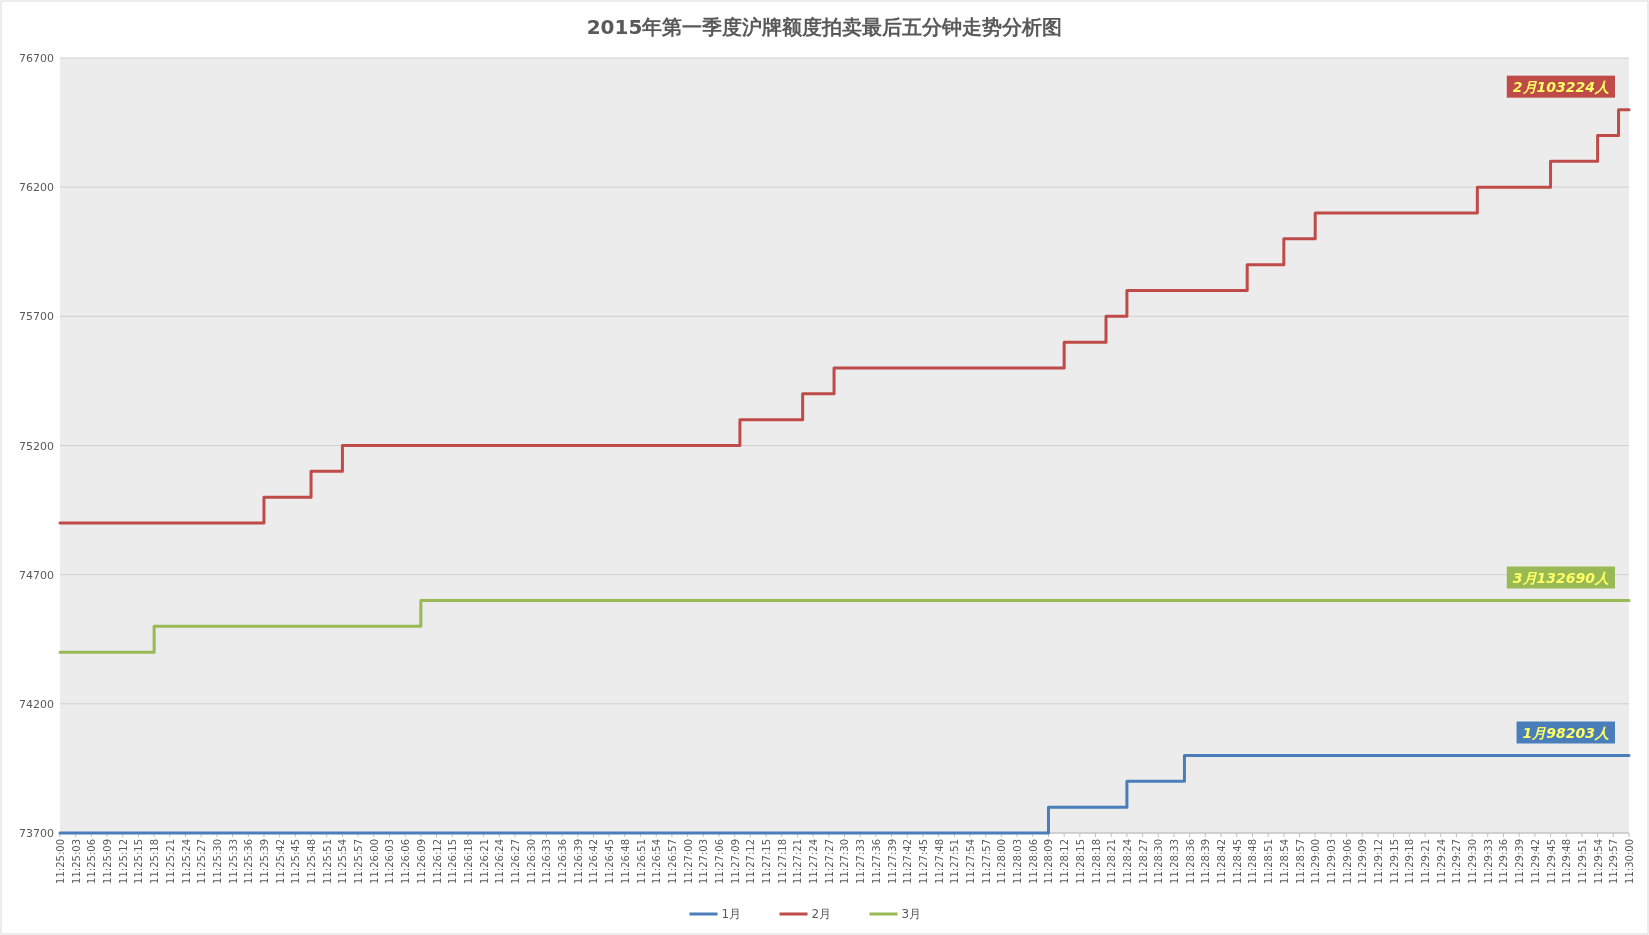 Image resolution: width=1649 pixels, height=935 pixels. I want to click on x-tick-label: 11:25:18, so click(155, 861).